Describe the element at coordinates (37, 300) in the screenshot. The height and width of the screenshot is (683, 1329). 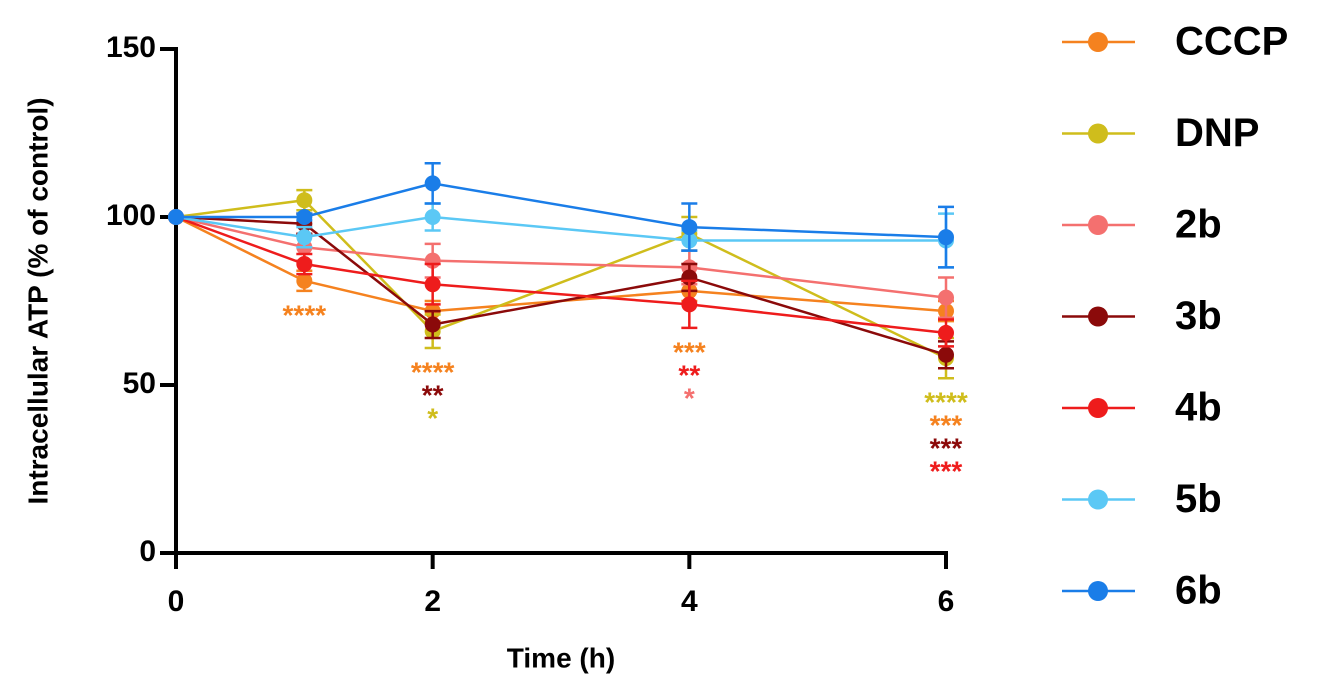
I see `y-axis-title: Intracellular ATP (% of control)` at that location.